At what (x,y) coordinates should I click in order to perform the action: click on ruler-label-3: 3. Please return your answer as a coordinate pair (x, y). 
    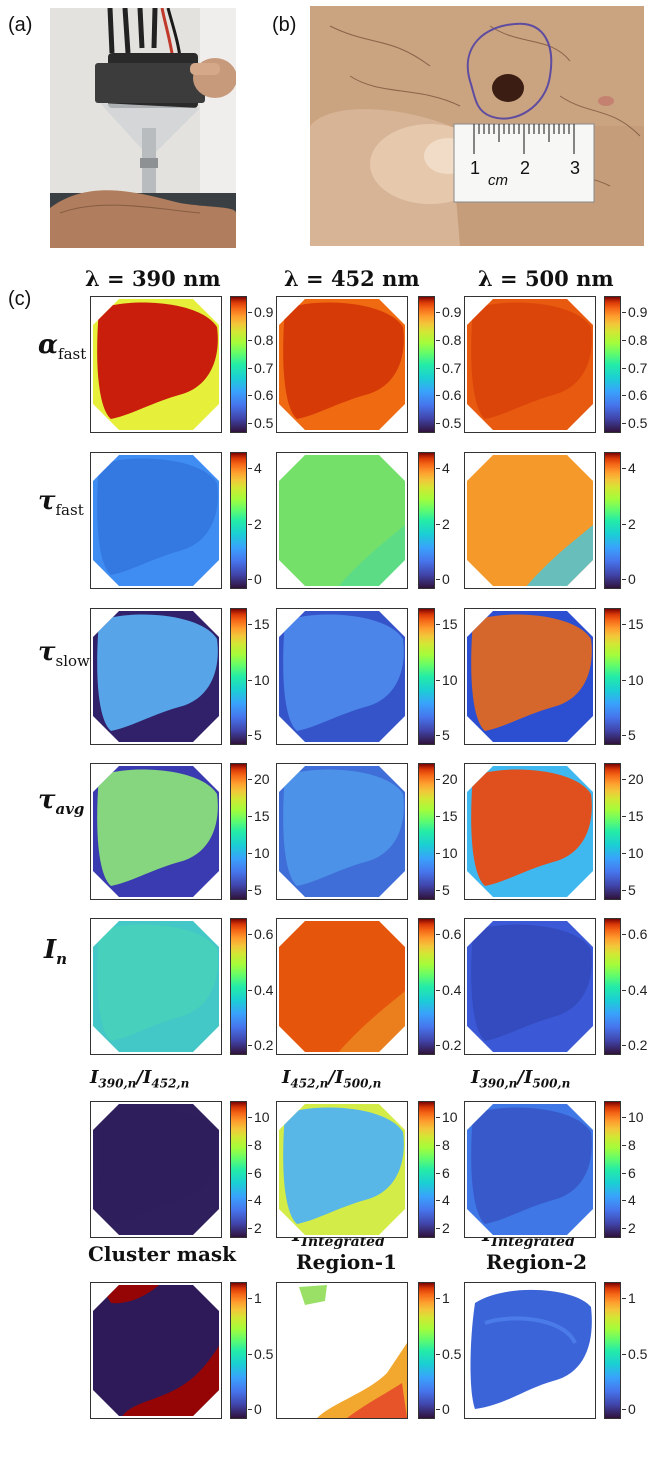
    Looking at the image, I should click on (575, 168).